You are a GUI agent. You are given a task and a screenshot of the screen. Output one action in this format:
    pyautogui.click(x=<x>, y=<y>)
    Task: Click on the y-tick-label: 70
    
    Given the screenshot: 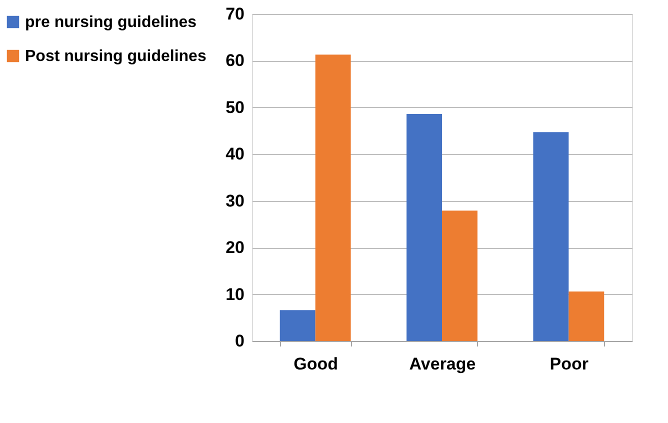 What is the action you would take?
    pyautogui.click(x=235, y=14)
    